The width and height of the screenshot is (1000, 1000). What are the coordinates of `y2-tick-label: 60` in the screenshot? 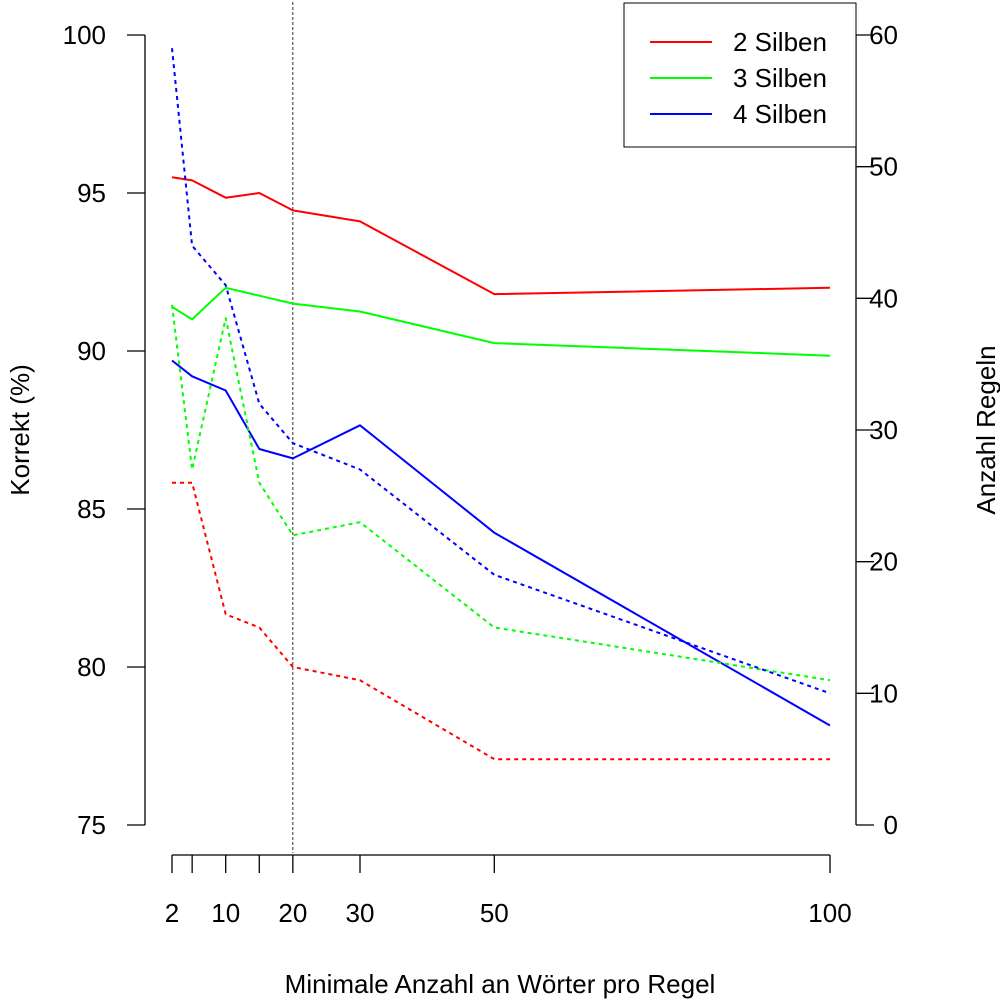 It's located at (883, 35).